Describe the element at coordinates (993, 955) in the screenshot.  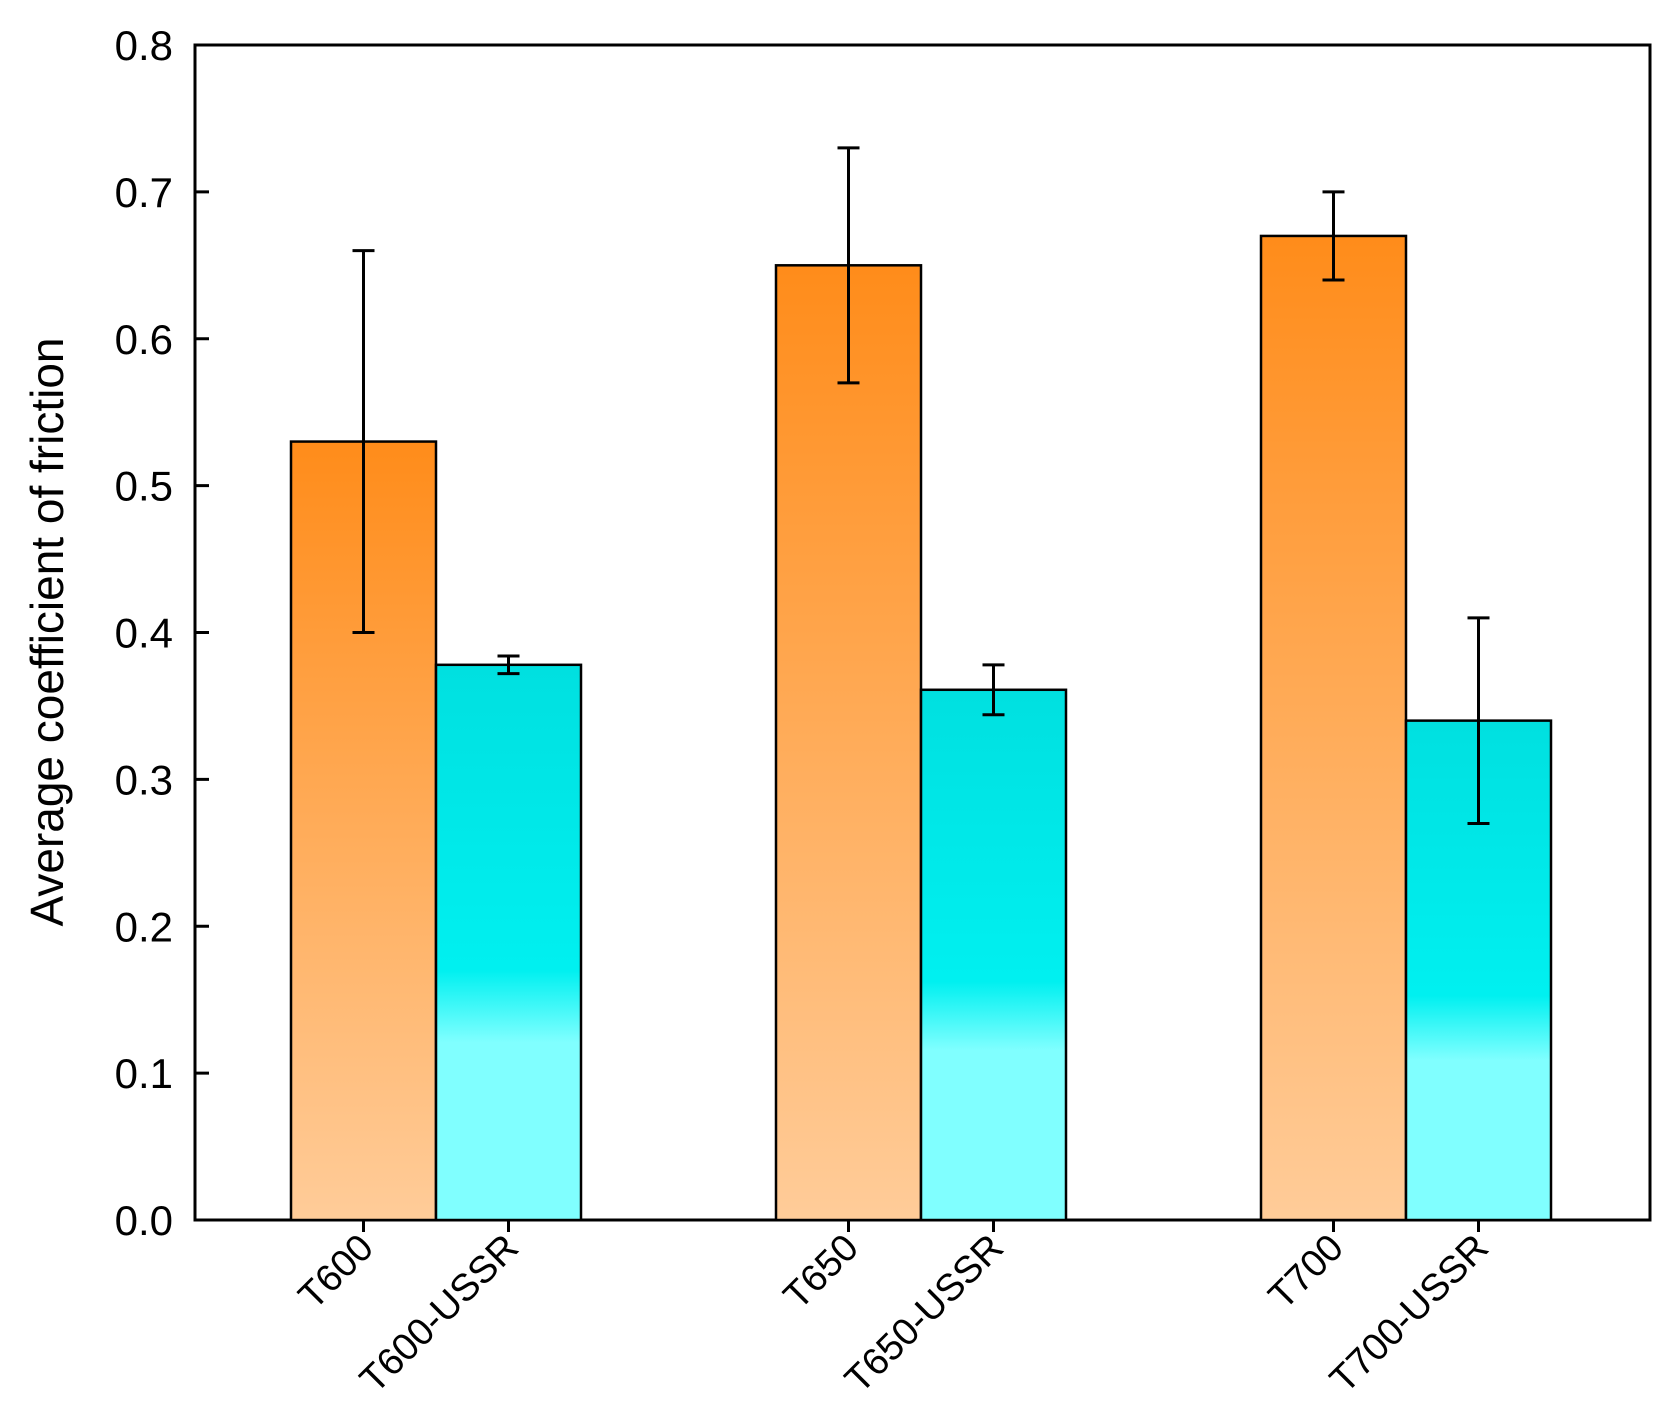
I see `bar-t650-ussr` at that location.